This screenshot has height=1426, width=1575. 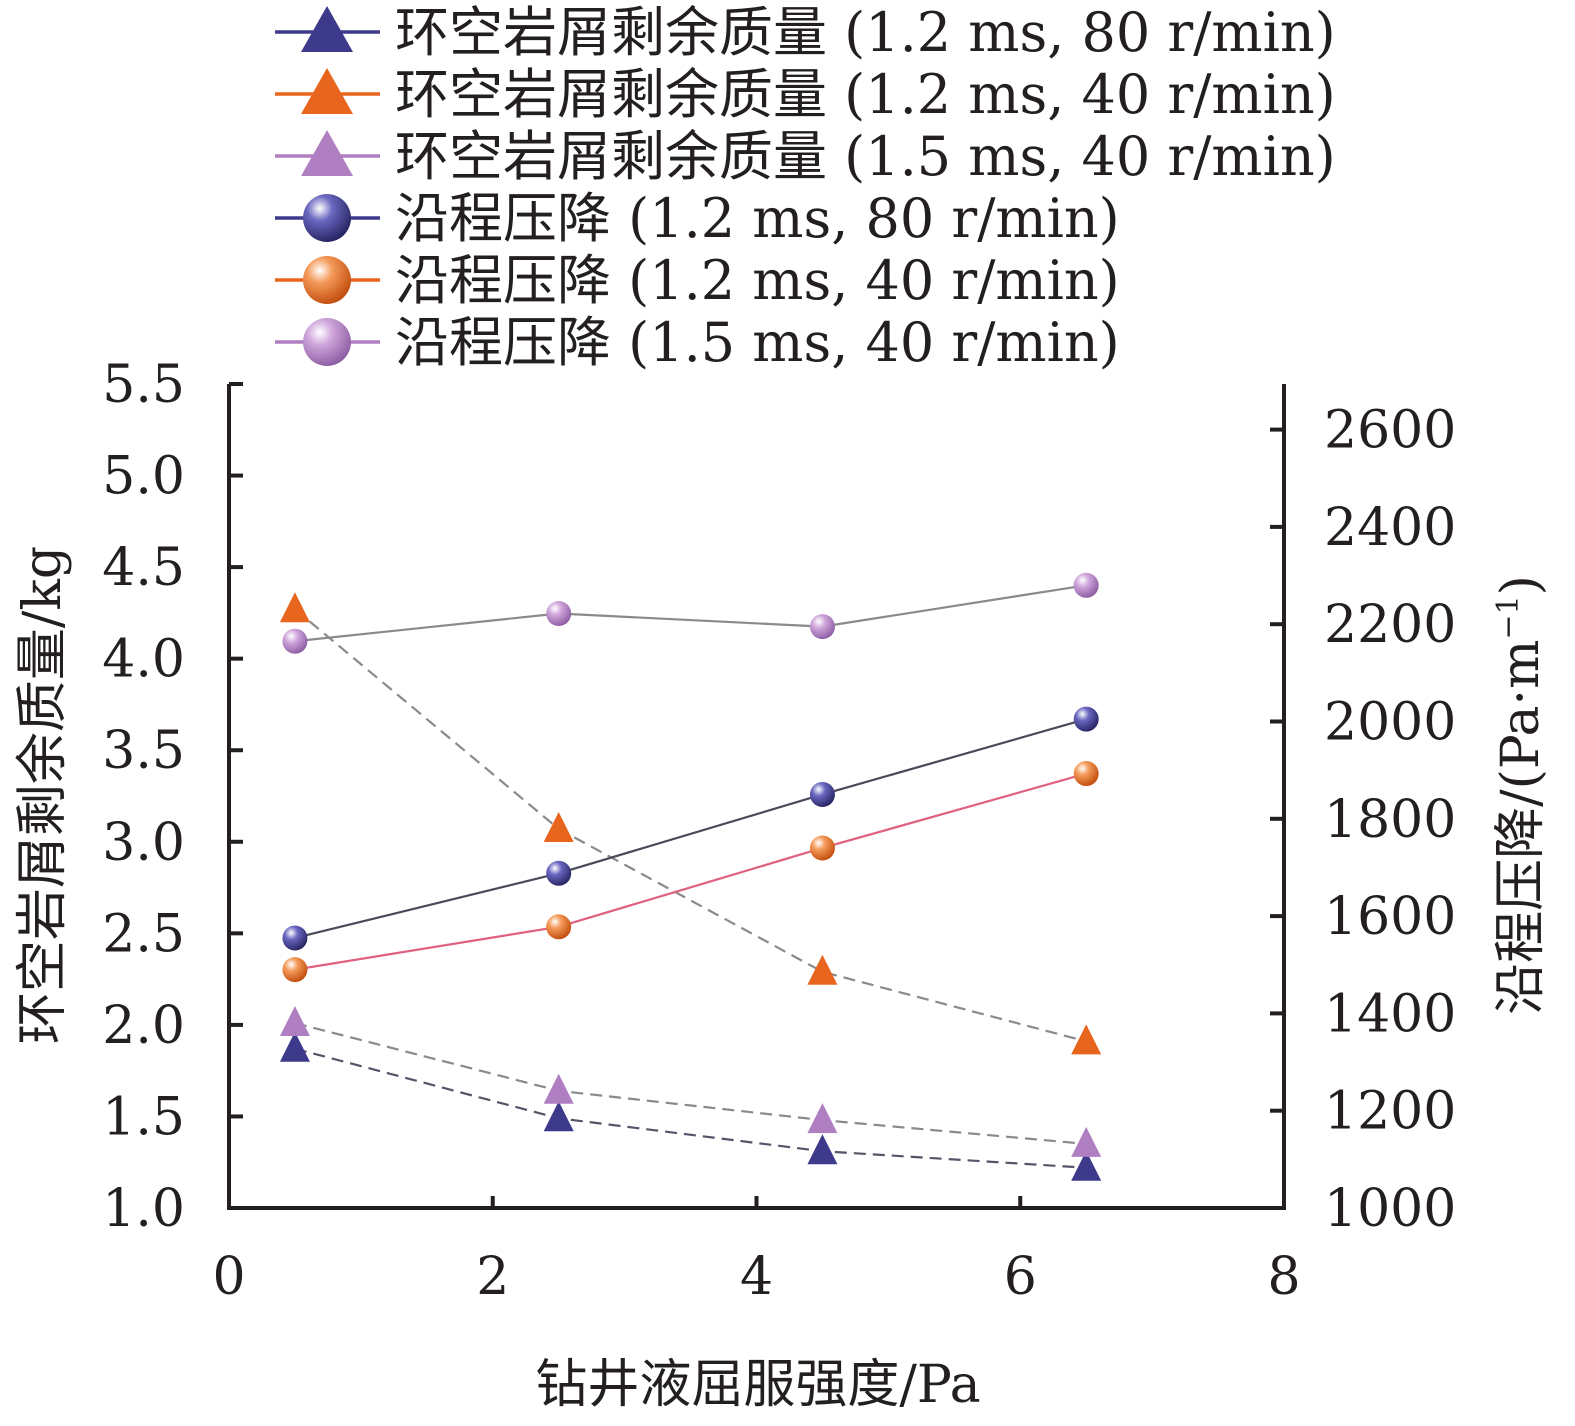 What do you see at coordinates (143, 385) in the screenshot?
I see `left-y-tick-label: 5.5` at bounding box center [143, 385].